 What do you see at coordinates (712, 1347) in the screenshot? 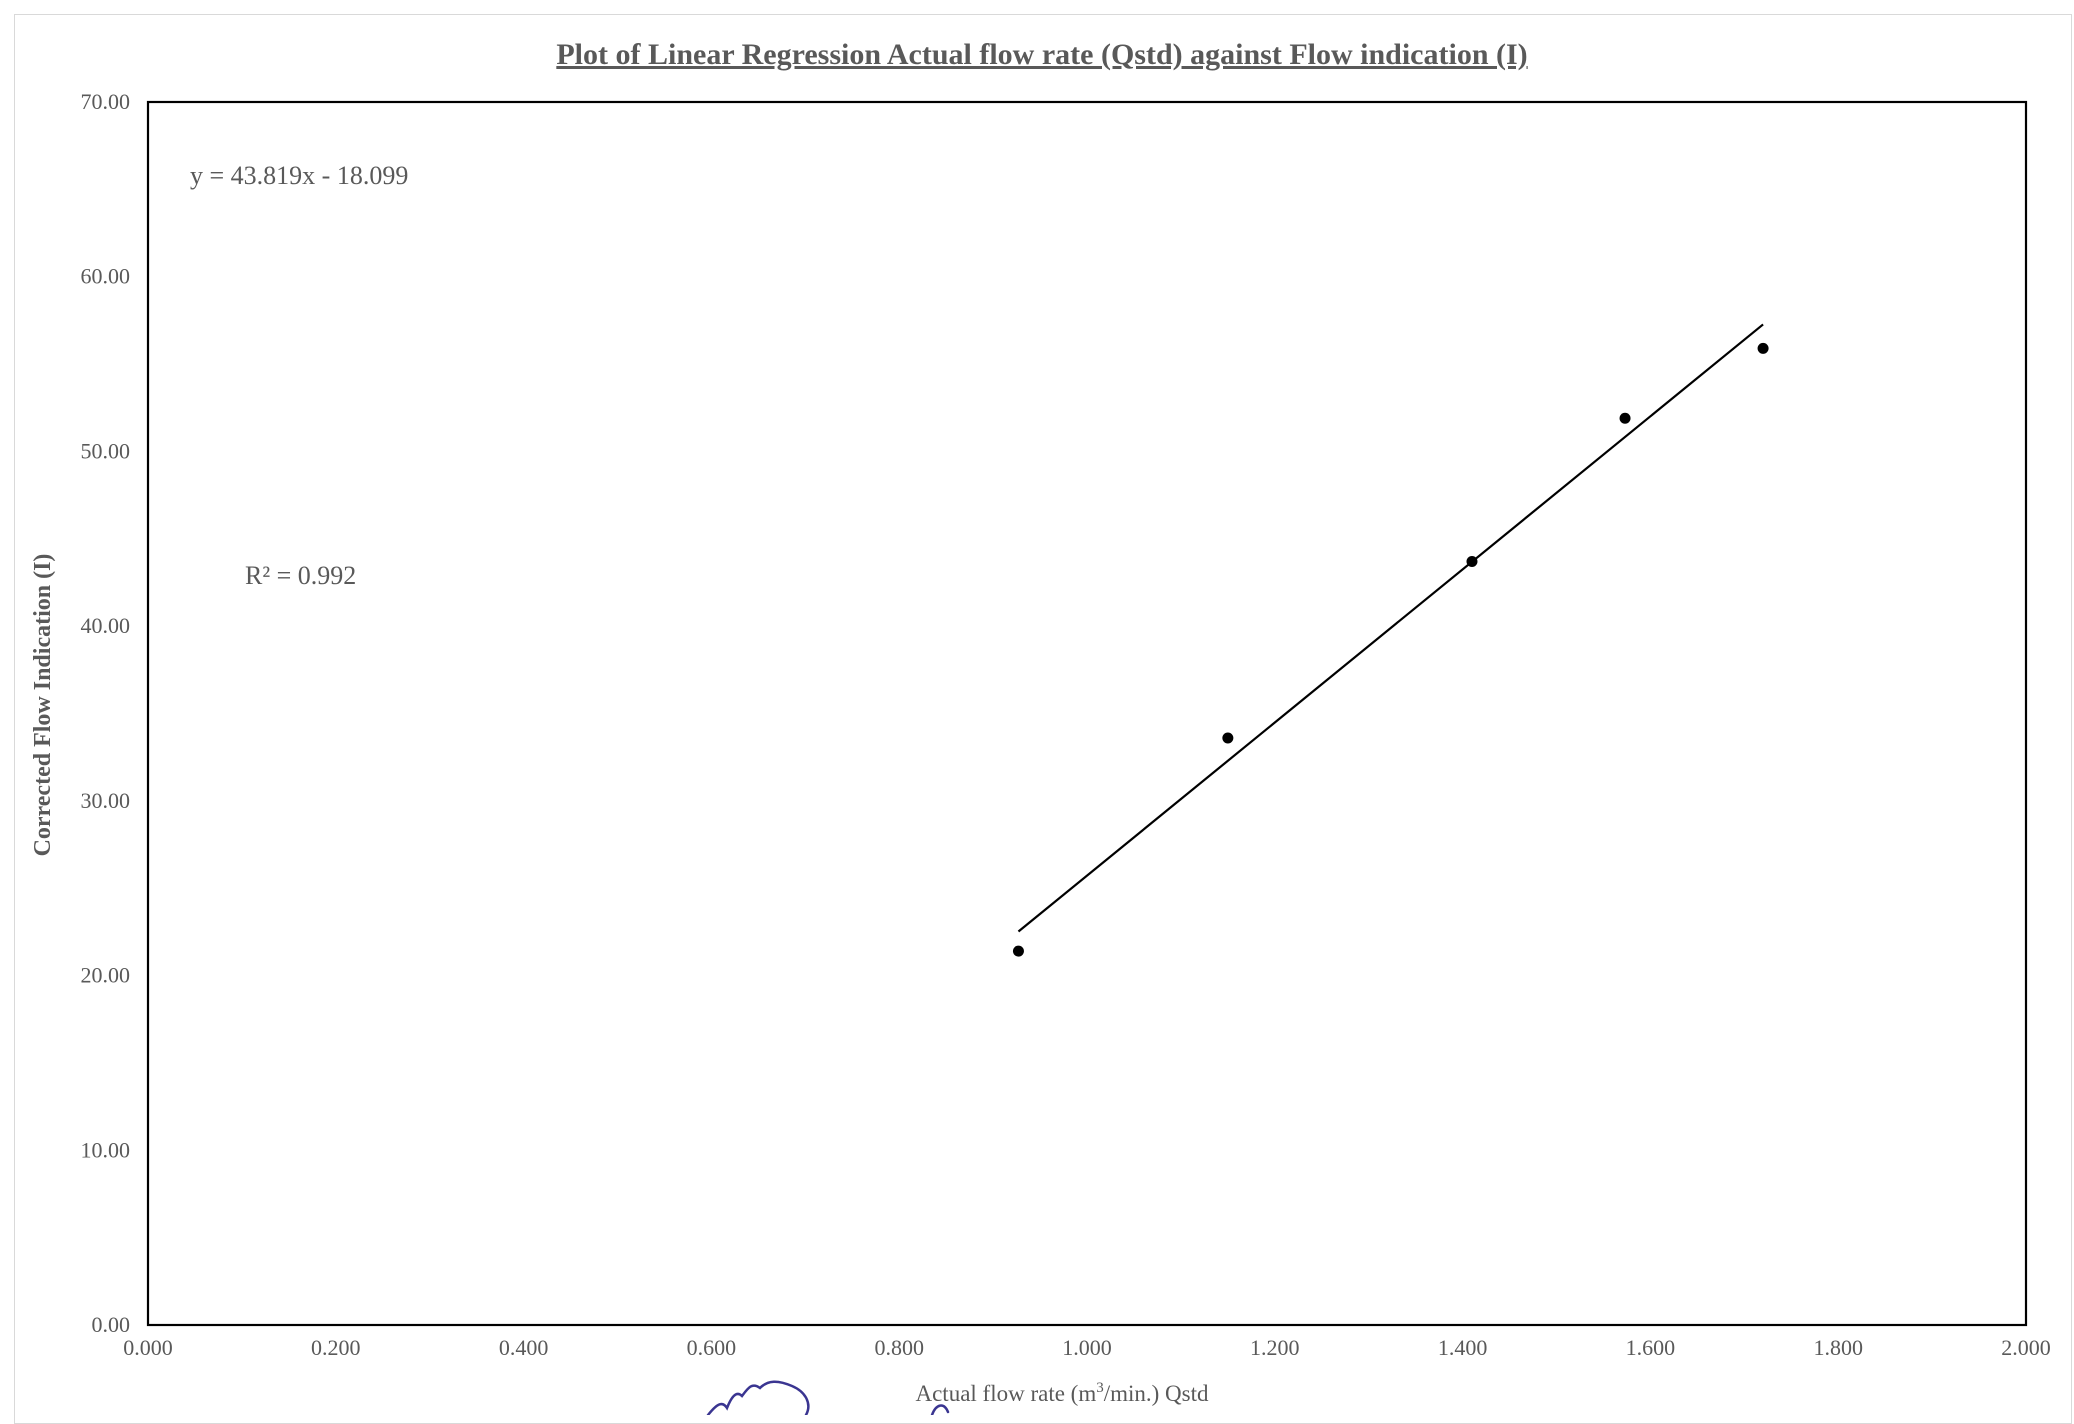
I see `x-tick-label: 0.600` at bounding box center [712, 1347].